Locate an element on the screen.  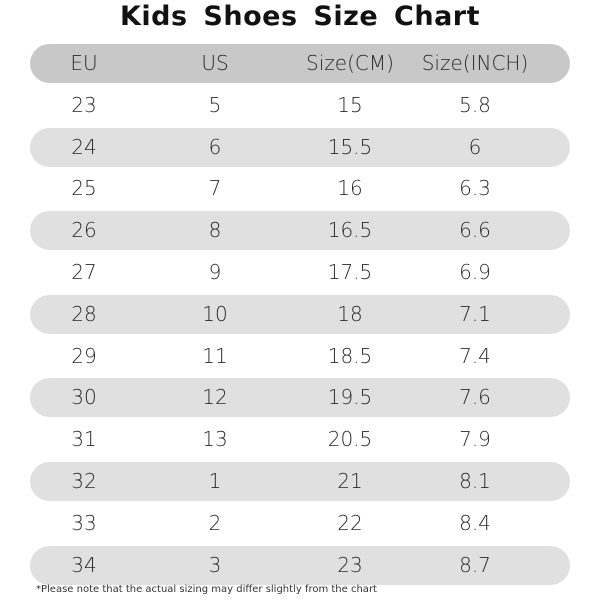
table-cell-eu: 27 is located at coordinates (84, 271).